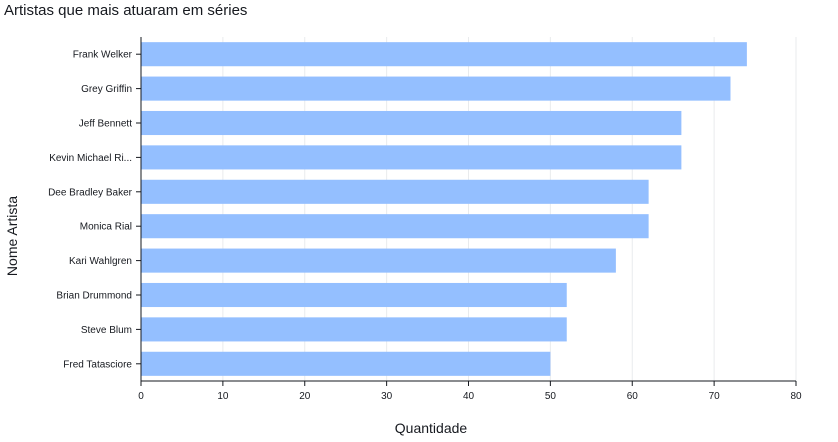  I want to click on x-tick-label: 0, so click(141, 396).